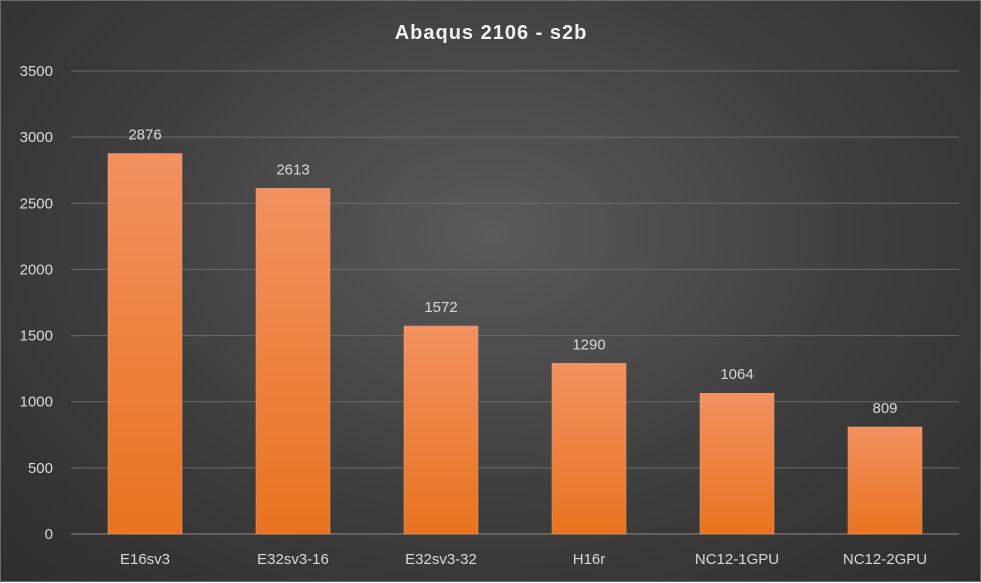 The height and width of the screenshot is (583, 981). I want to click on y-axis-ticks: 0 500 1000 1500 2000 2500 3000 3500, so click(36, 303).